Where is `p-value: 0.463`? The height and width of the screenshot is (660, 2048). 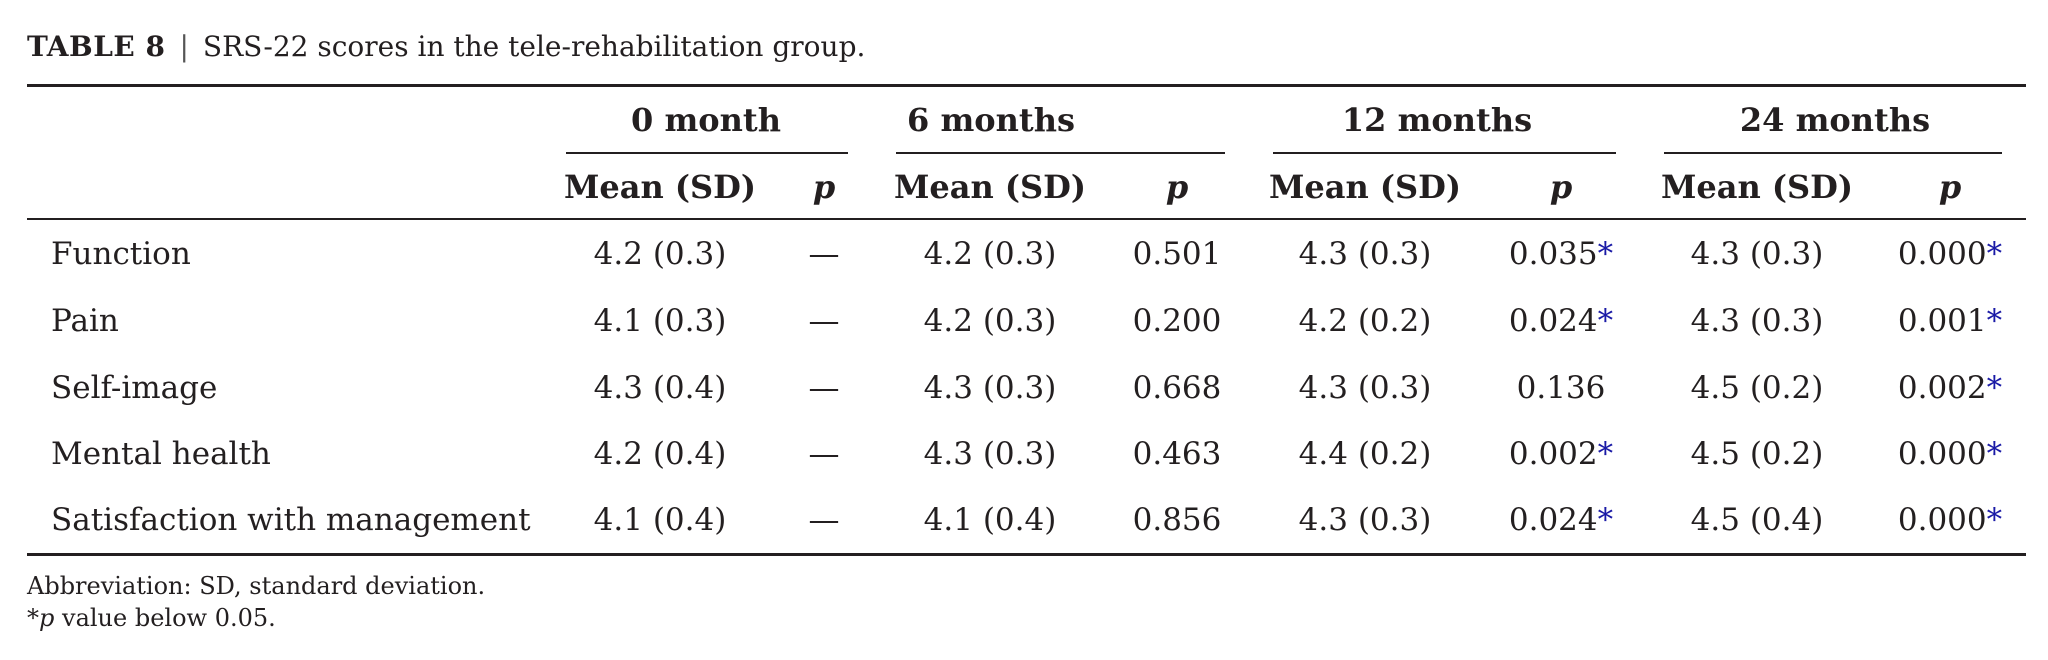
p-value: 0.463 is located at coordinates (1177, 454).